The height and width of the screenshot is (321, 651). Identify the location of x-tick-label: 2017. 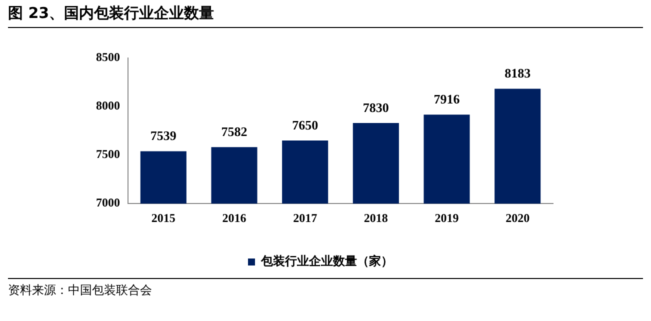
(305, 217).